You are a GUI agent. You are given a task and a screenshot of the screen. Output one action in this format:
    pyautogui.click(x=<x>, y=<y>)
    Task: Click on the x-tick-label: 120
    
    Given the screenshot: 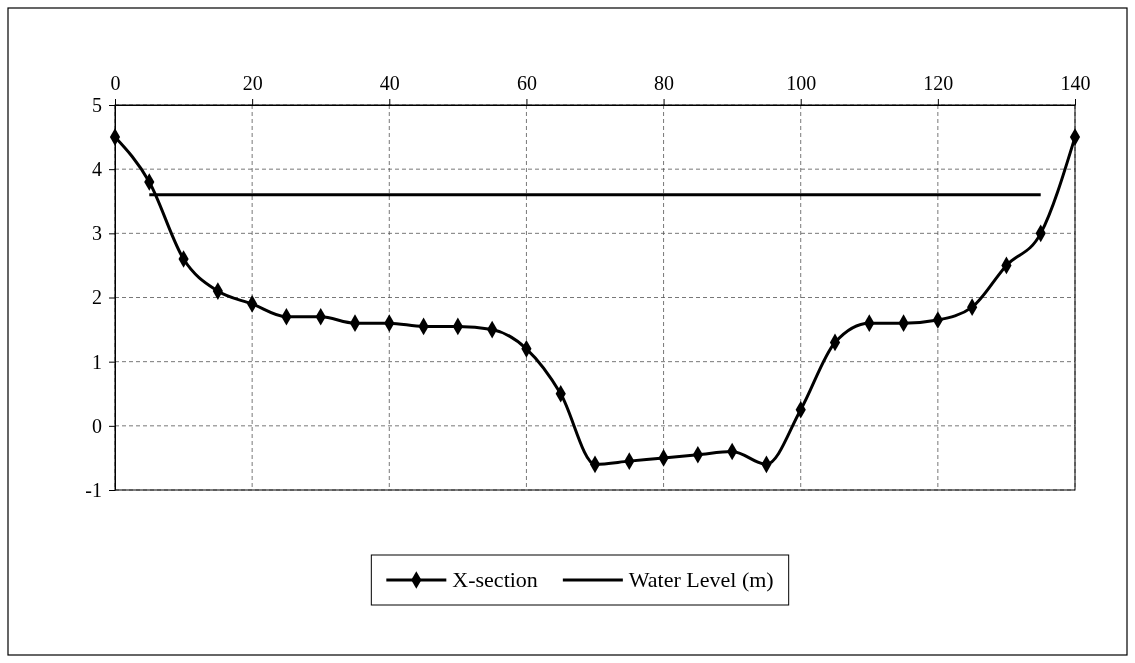 What is the action you would take?
    pyautogui.click(x=938, y=83)
    